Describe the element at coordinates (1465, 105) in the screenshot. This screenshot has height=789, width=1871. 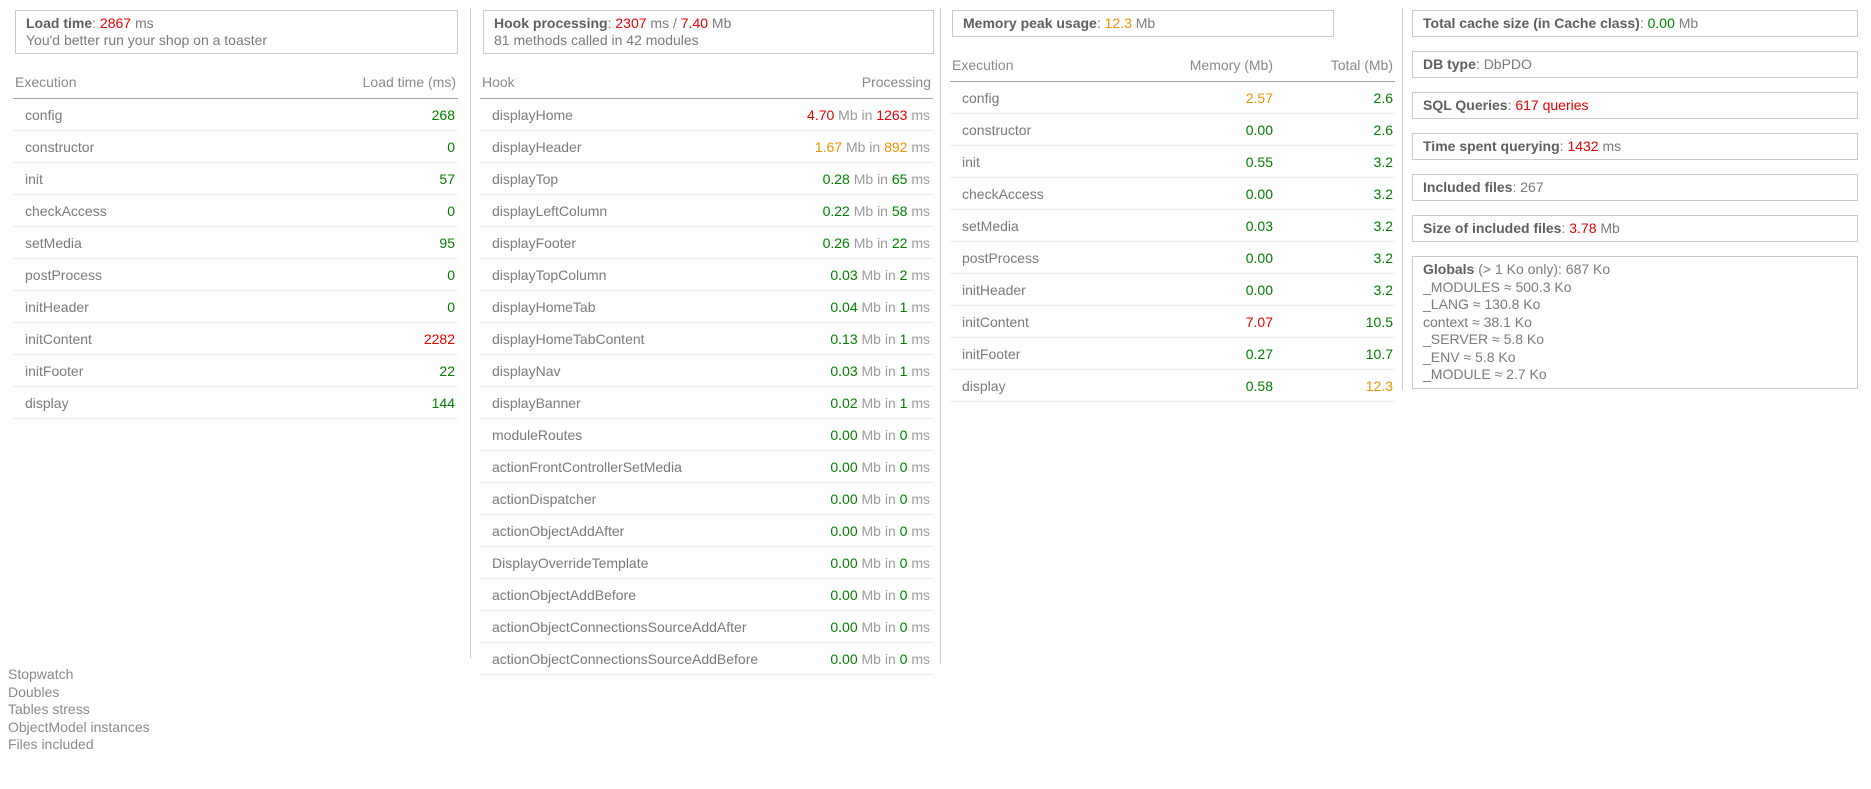
I see `stat-label: SQL Queries` at that location.